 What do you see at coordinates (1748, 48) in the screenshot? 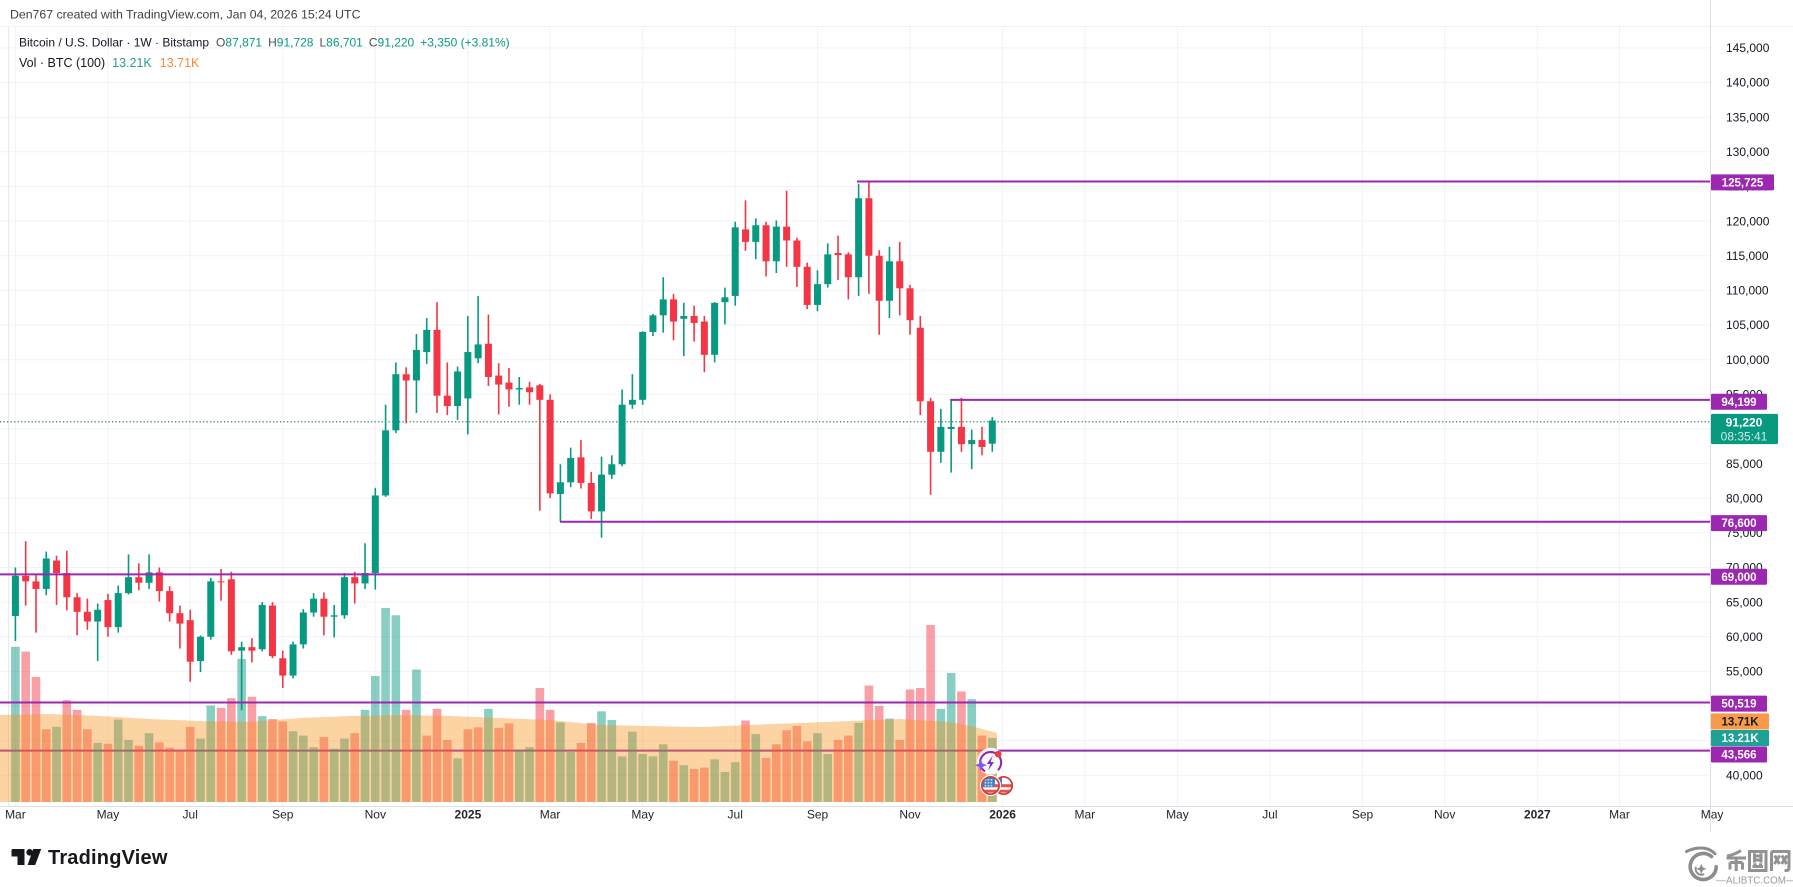
I see `svg-text: 145,000` at bounding box center [1748, 48].